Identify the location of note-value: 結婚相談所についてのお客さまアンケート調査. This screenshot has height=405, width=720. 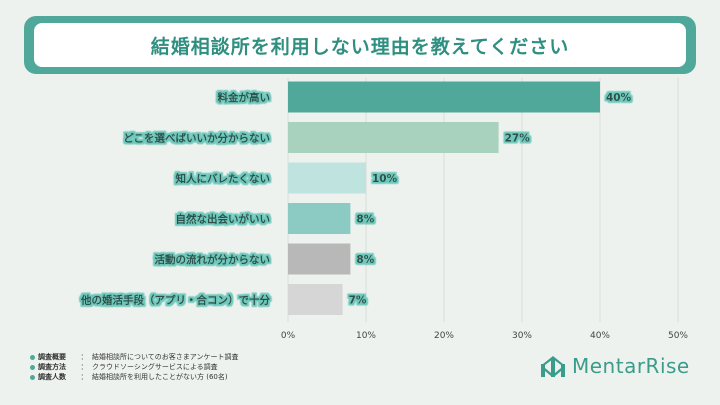
(165, 357).